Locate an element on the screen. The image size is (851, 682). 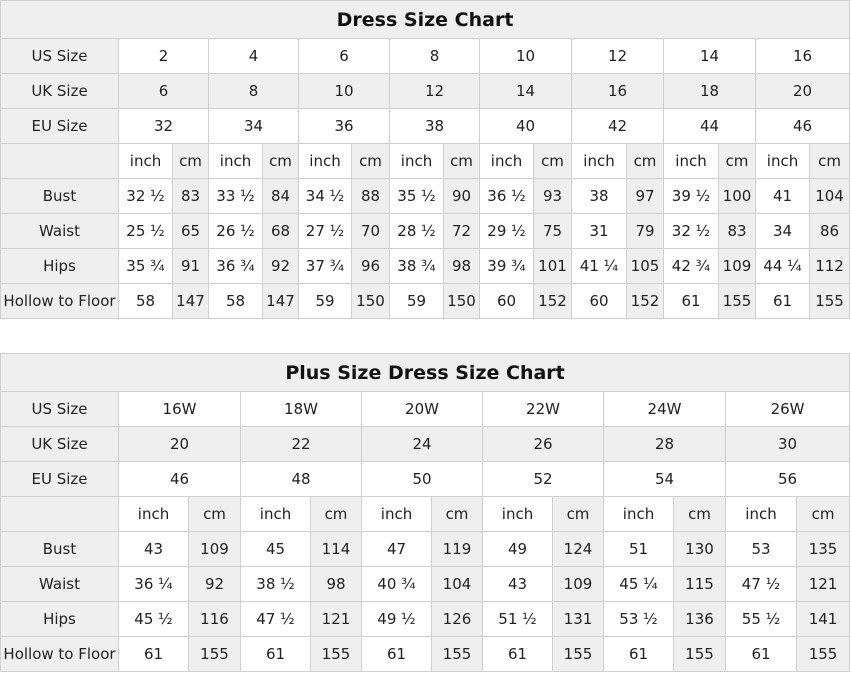
inch-value: 33 ½ is located at coordinates (235, 196).